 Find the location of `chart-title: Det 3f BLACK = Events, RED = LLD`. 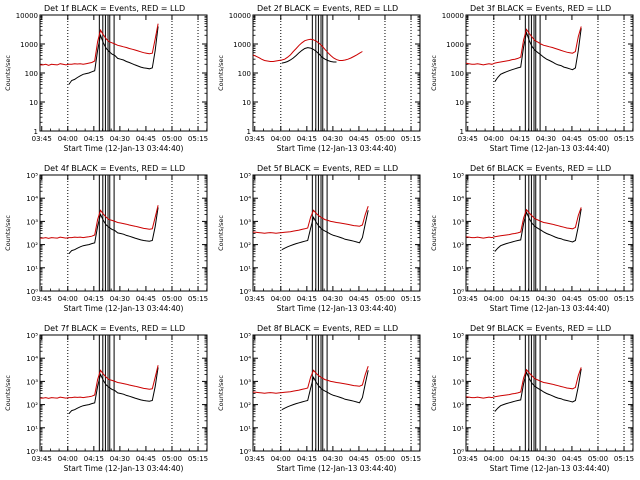

chart-title: Det 3f BLACK = Events, RED = LLD is located at coordinates (540, 8).